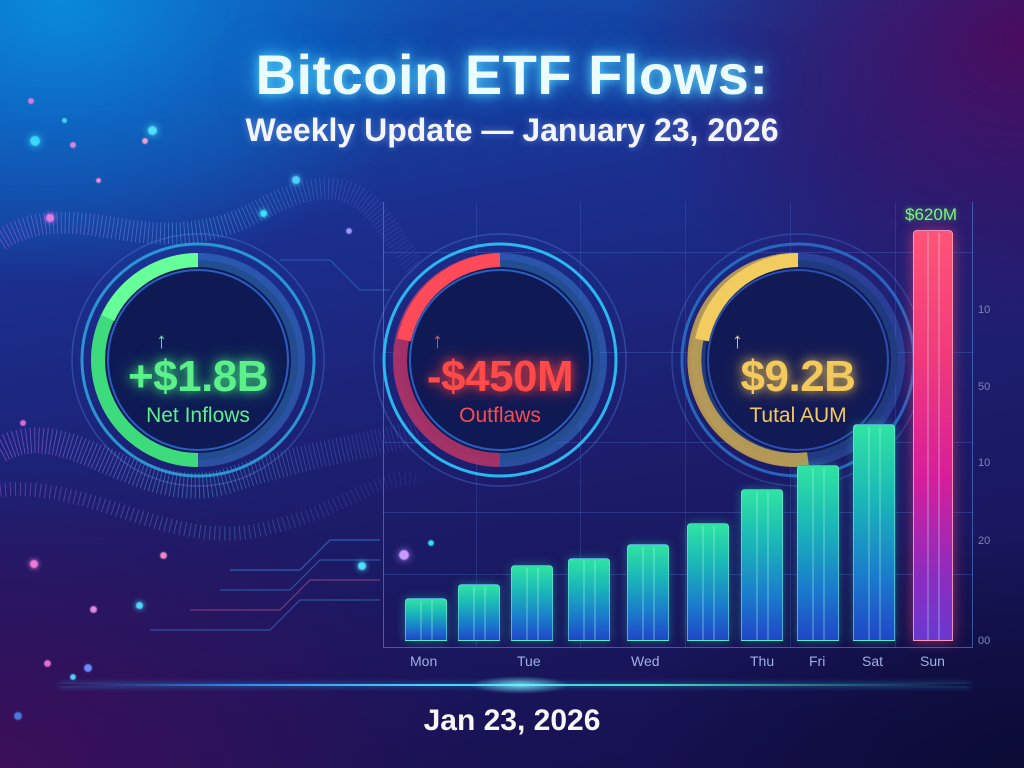  I want to click on y-axis-tick: 00, so click(984, 641).